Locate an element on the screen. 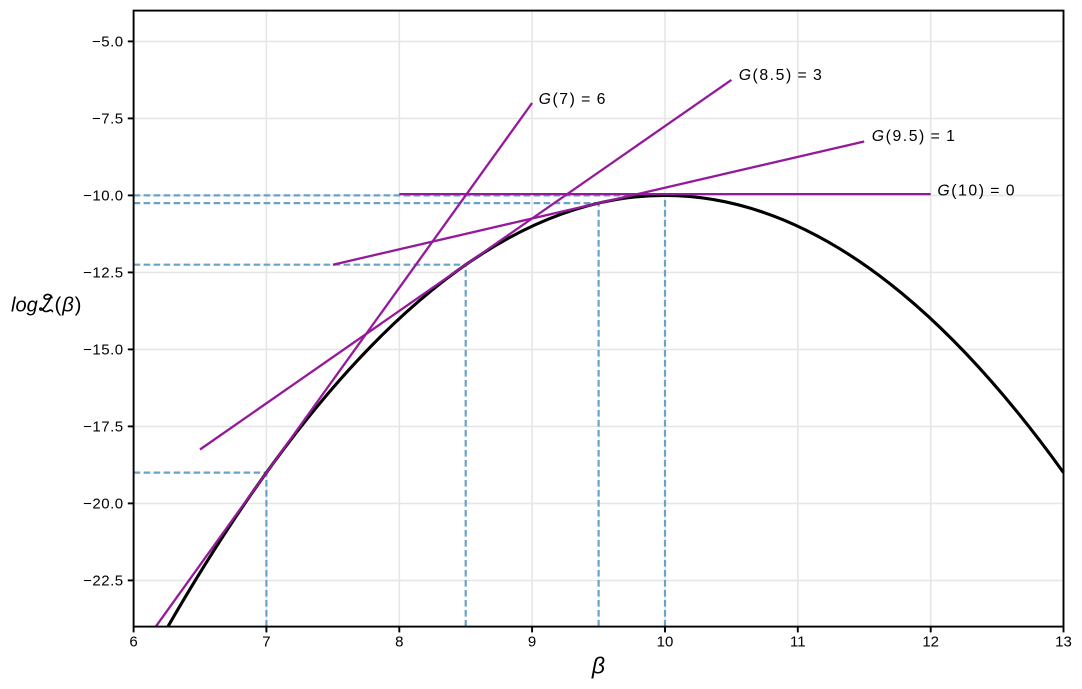 This screenshot has width=1082, height=689. svg-text: 12 is located at coordinates (930, 642).